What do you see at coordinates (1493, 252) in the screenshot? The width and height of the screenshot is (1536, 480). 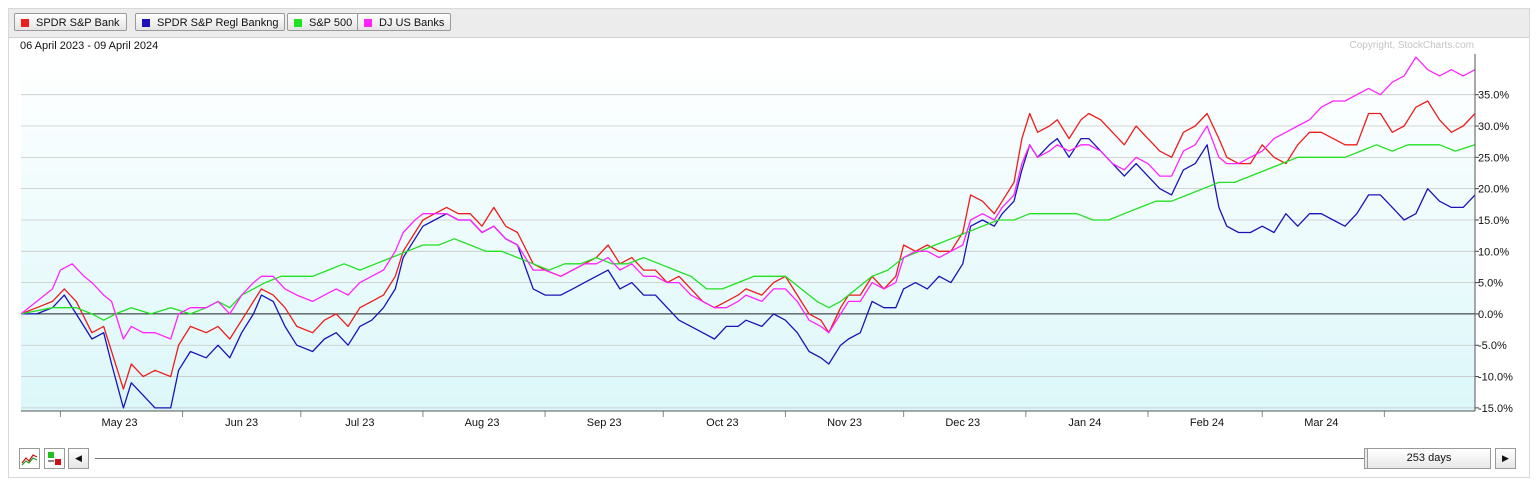 I see `y-tick-label: 10.0%` at bounding box center [1493, 252].